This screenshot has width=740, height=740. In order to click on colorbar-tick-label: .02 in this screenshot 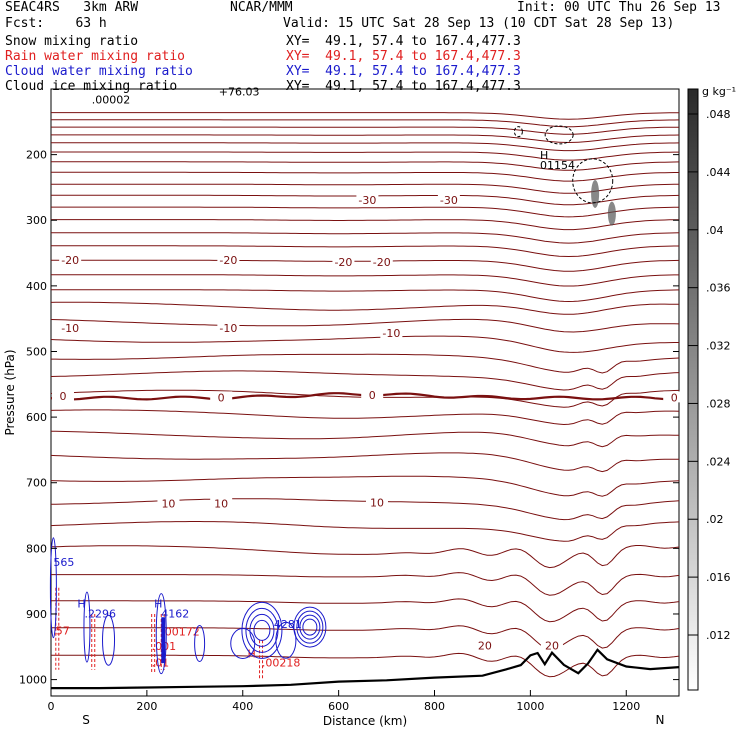, I will do `click(715, 519)`.